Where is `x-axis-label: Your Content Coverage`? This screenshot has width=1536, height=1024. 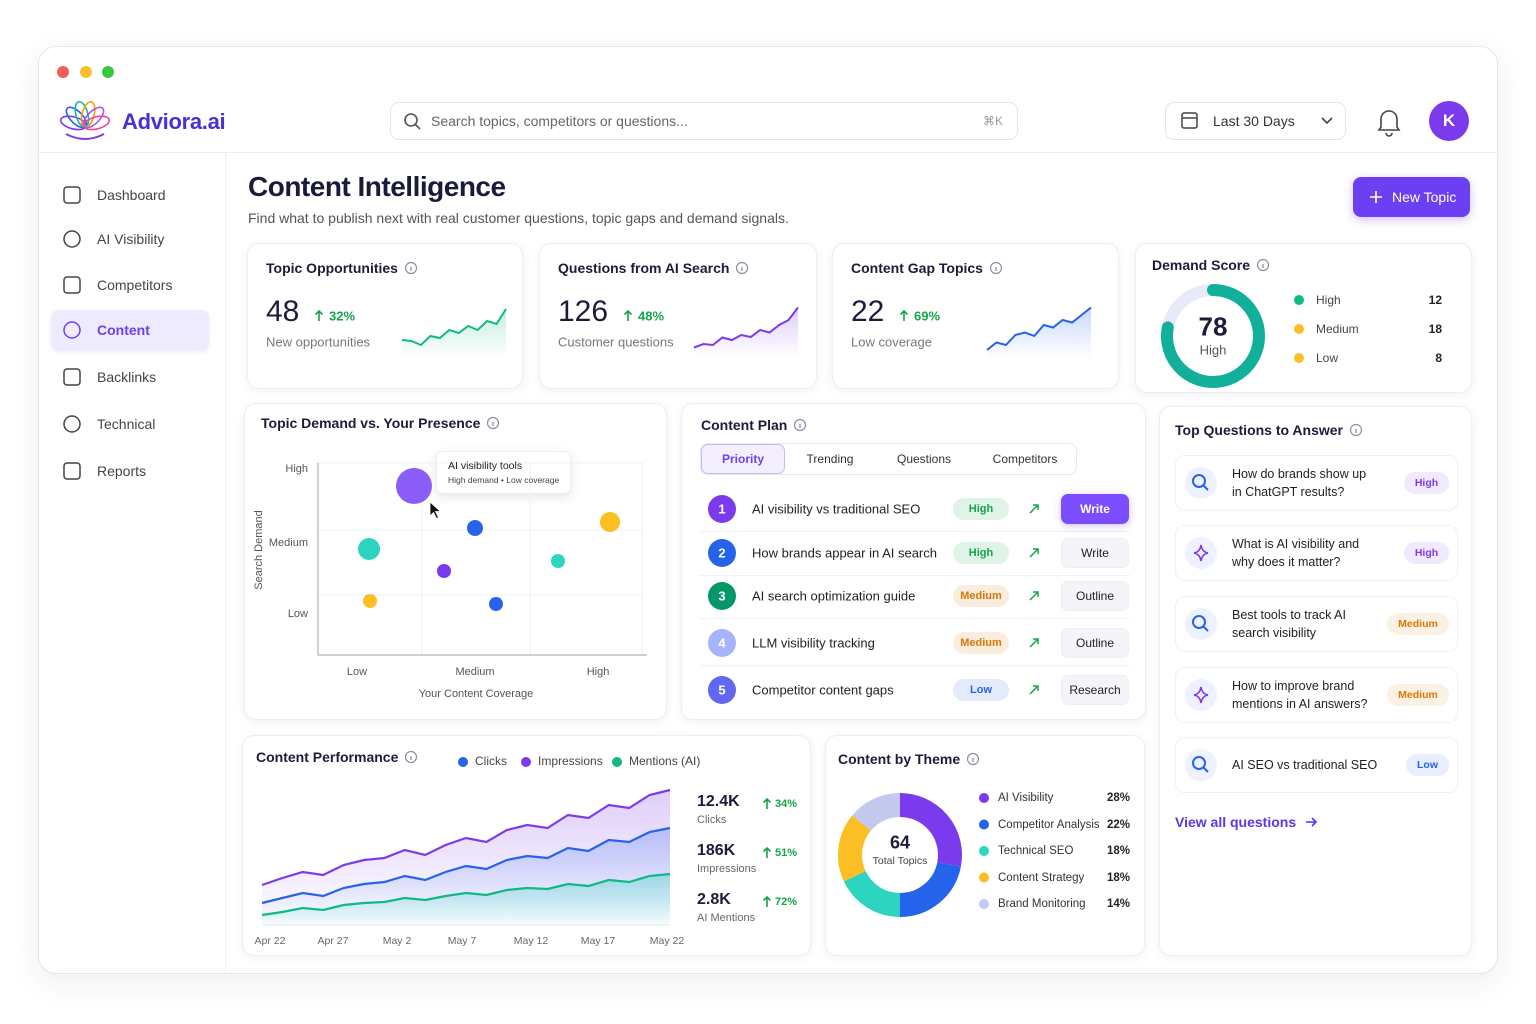 x-axis-label: Your Content Coverage is located at coordinates (476, 694).